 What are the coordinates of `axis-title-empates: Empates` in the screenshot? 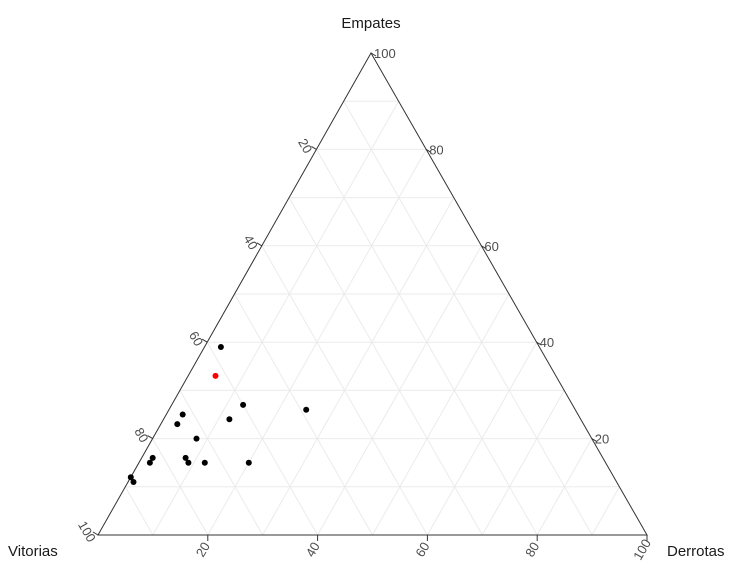 It's located at (370, 23).